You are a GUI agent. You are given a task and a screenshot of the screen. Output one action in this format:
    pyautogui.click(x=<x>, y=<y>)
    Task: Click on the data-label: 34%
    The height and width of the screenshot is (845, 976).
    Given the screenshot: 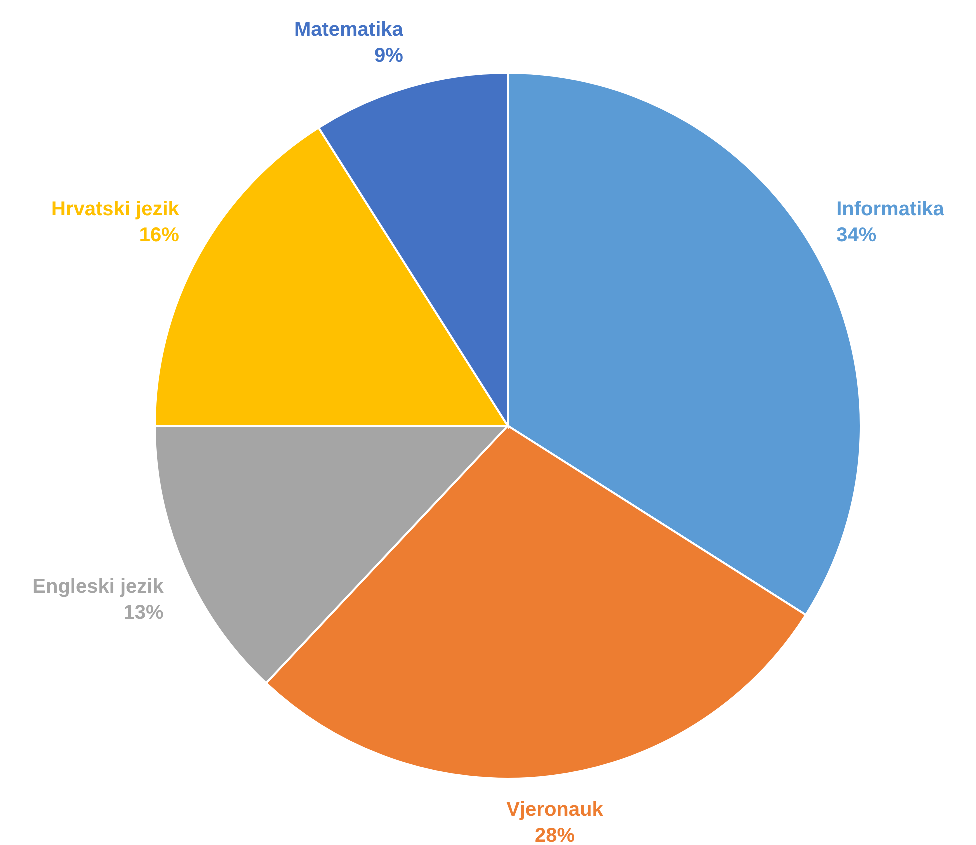 What is the action you would take?
    pyautogui.click(x=856, y=235)
    